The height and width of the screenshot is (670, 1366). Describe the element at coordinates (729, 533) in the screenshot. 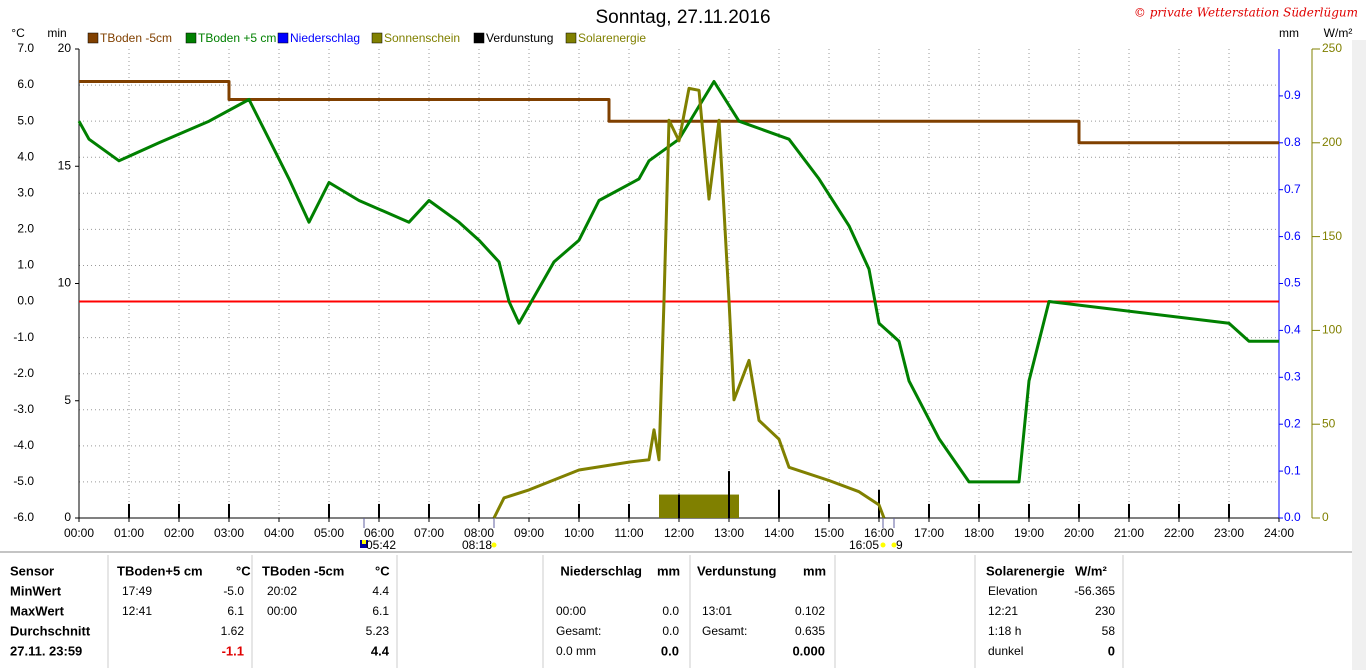

I see `x-tick-label: 13:00` at that location.